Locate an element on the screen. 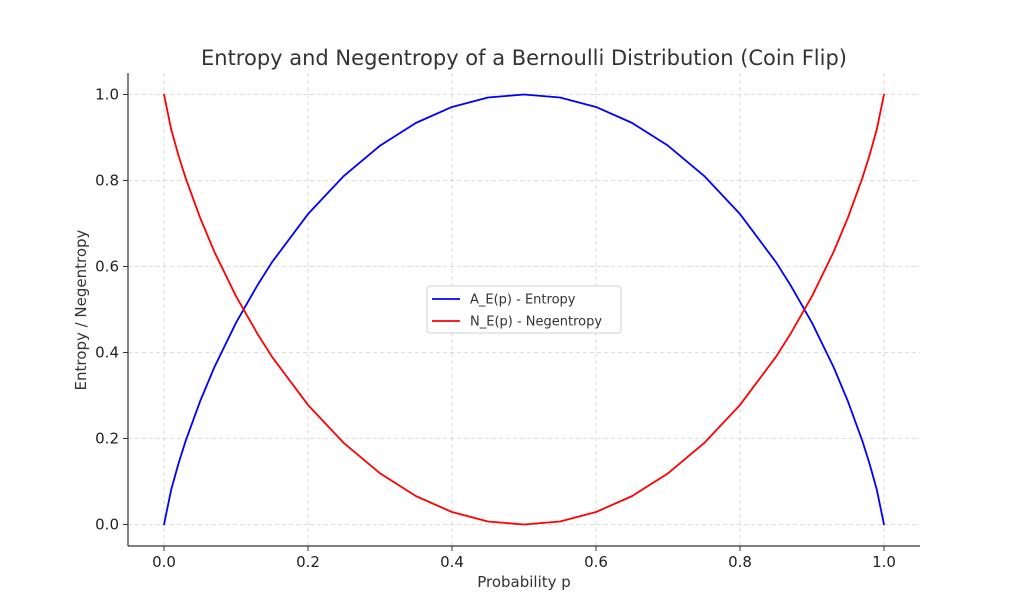 The width and height of the screenshot is (1023, 614). legend-entry-label: N_E(p) - Negentropy is located at coordinates (536, 322).